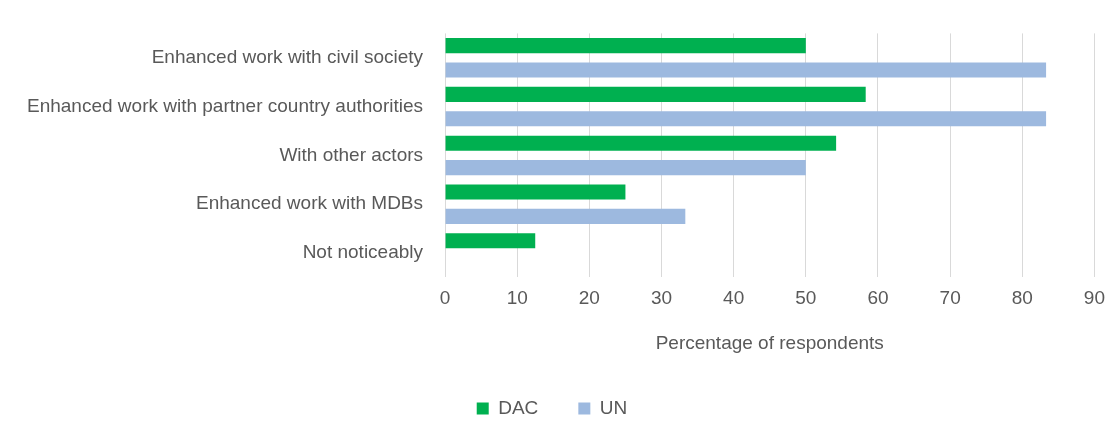 The image size is (1115, 430). I want to click on y-tick-label: Enhanced work with civil society, so click(287, 57).